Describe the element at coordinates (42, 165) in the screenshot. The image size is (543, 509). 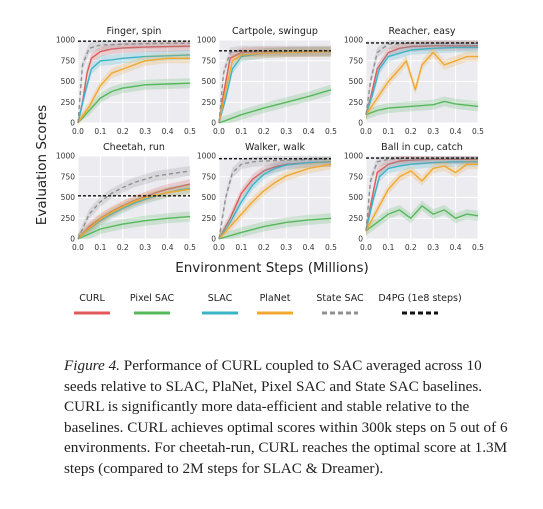
I see `y-axis-label: Evaluation Scores` at that location.